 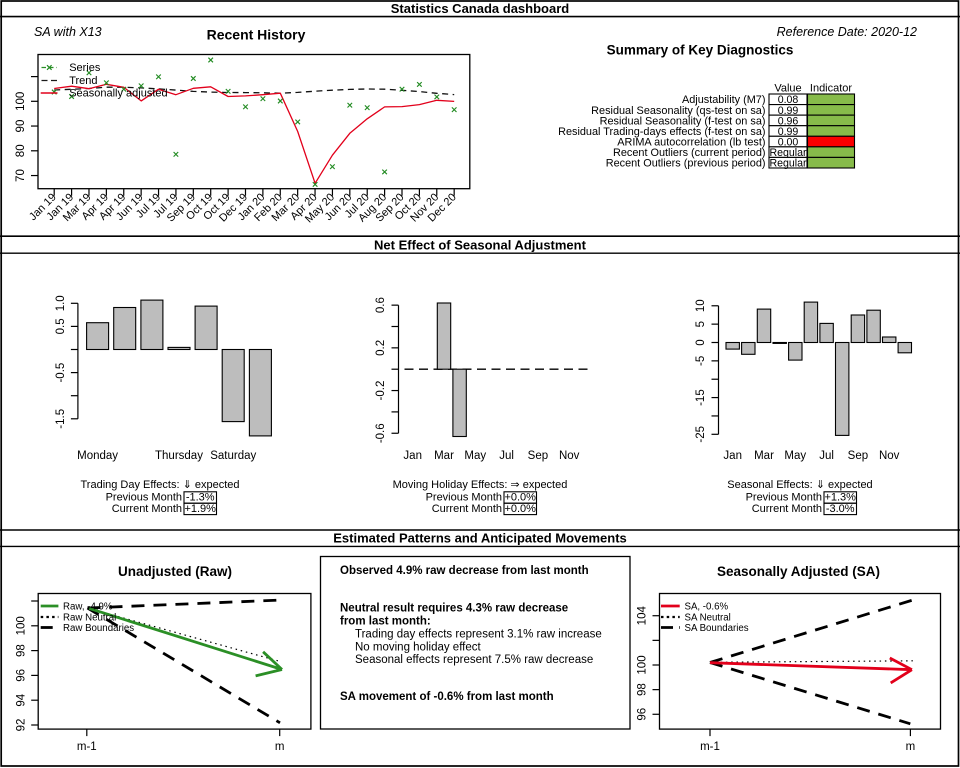 I want to click on svg-text:Residual Seasonality (qs-test: Residual Seasonality (qs-test on sa), so click(x=678, y=111).